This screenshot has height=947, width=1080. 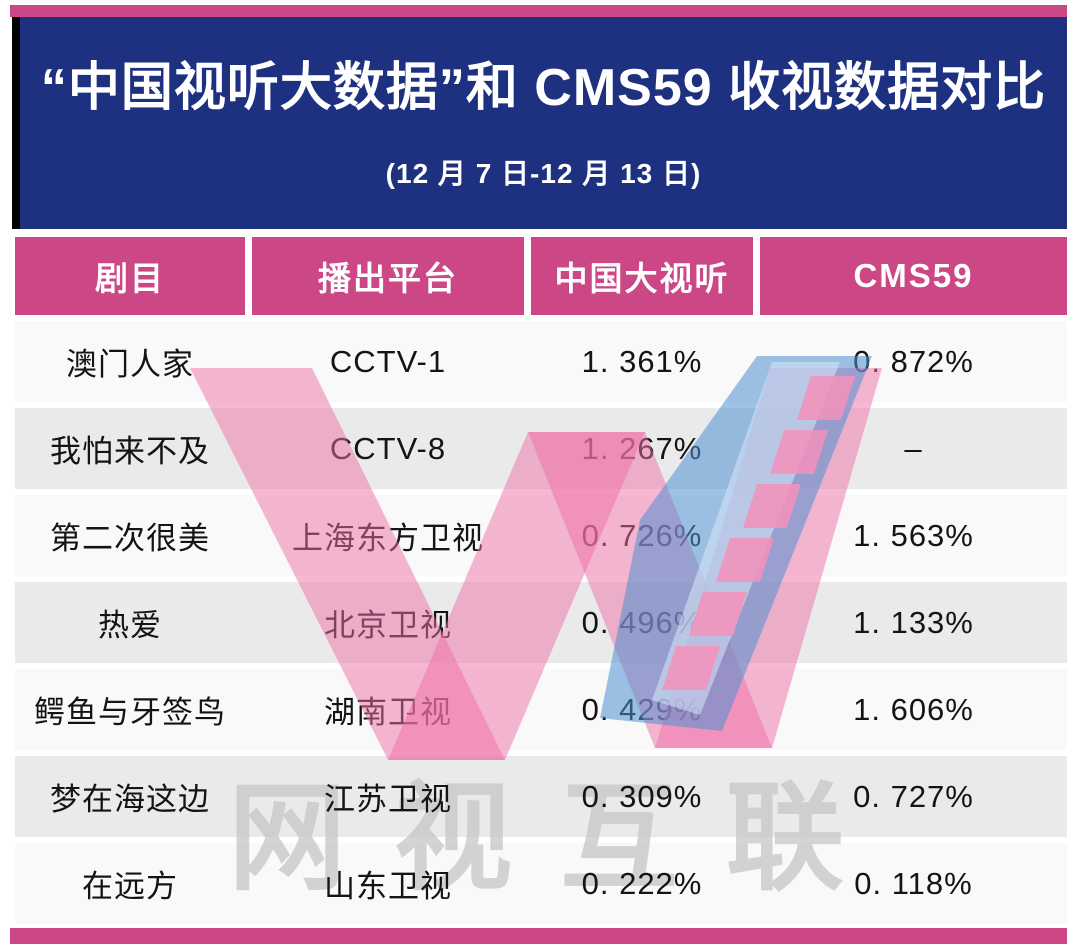 I want to click on table-row: 在远方 山东卫视 0. 222% 0. 118%, so click(x=541, y=883).